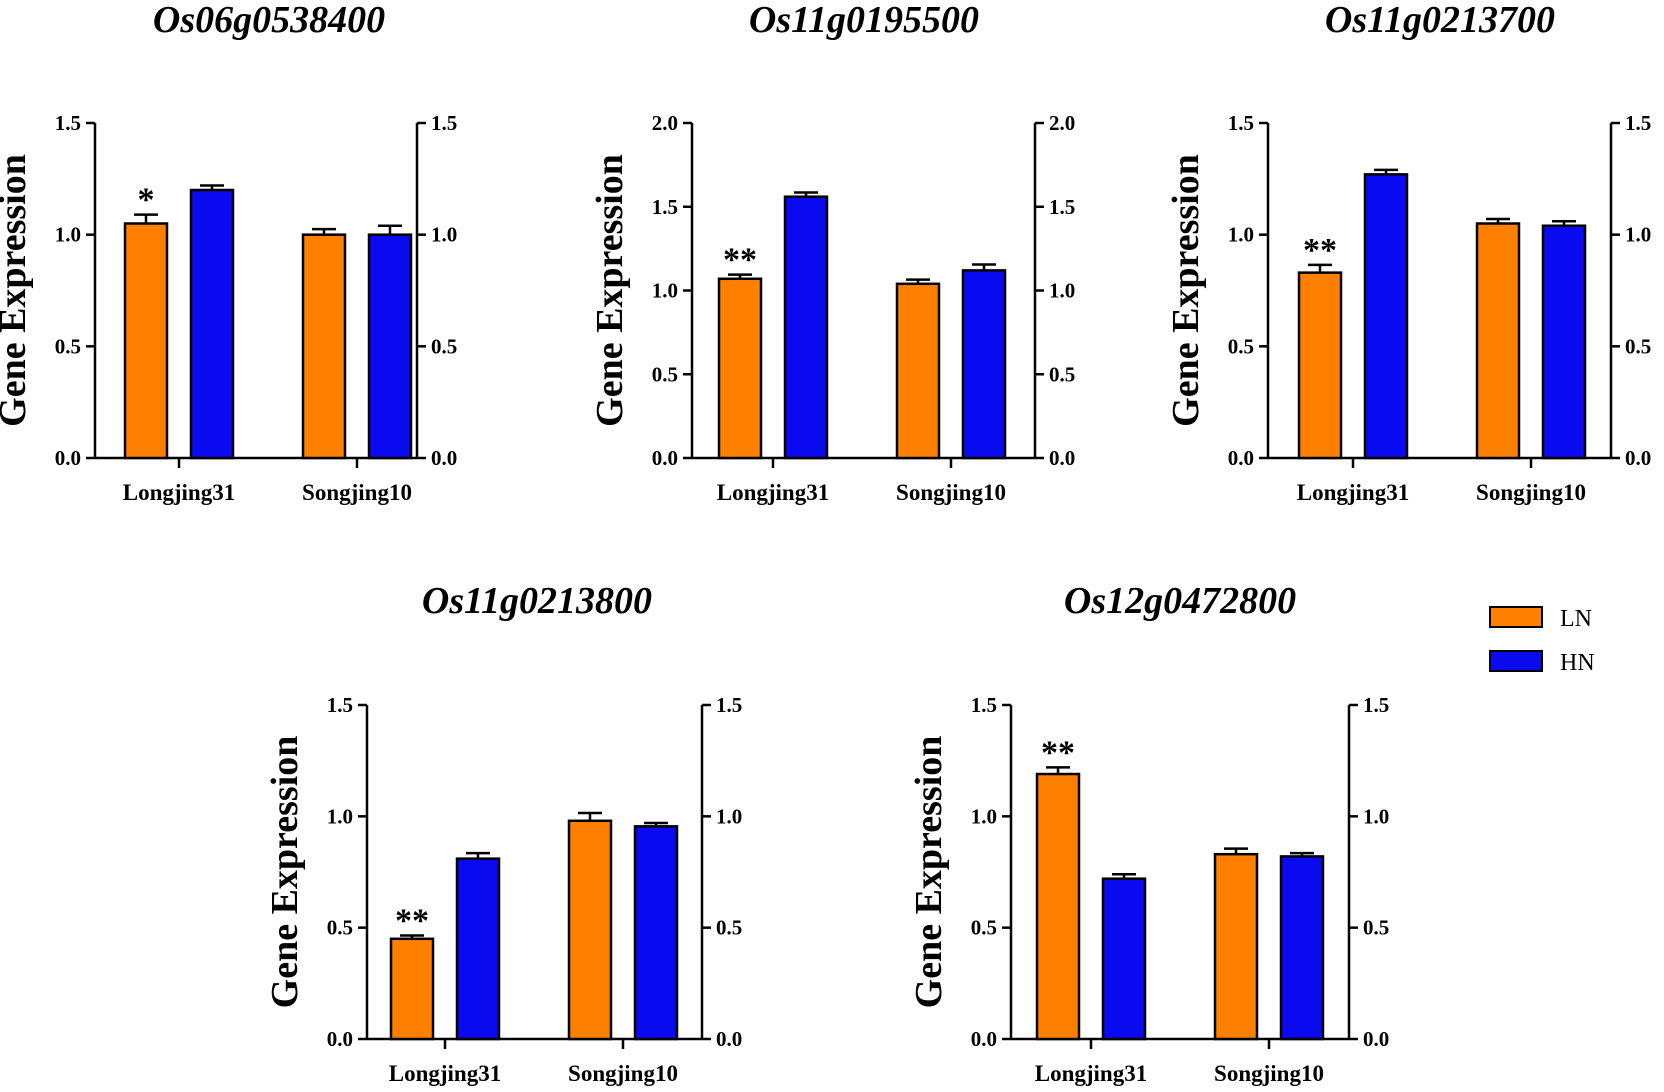  What do you see at coordinates (1576, 619) in the screenshot?
I see `legend-label: LN` at bounding box center [1576, 619].